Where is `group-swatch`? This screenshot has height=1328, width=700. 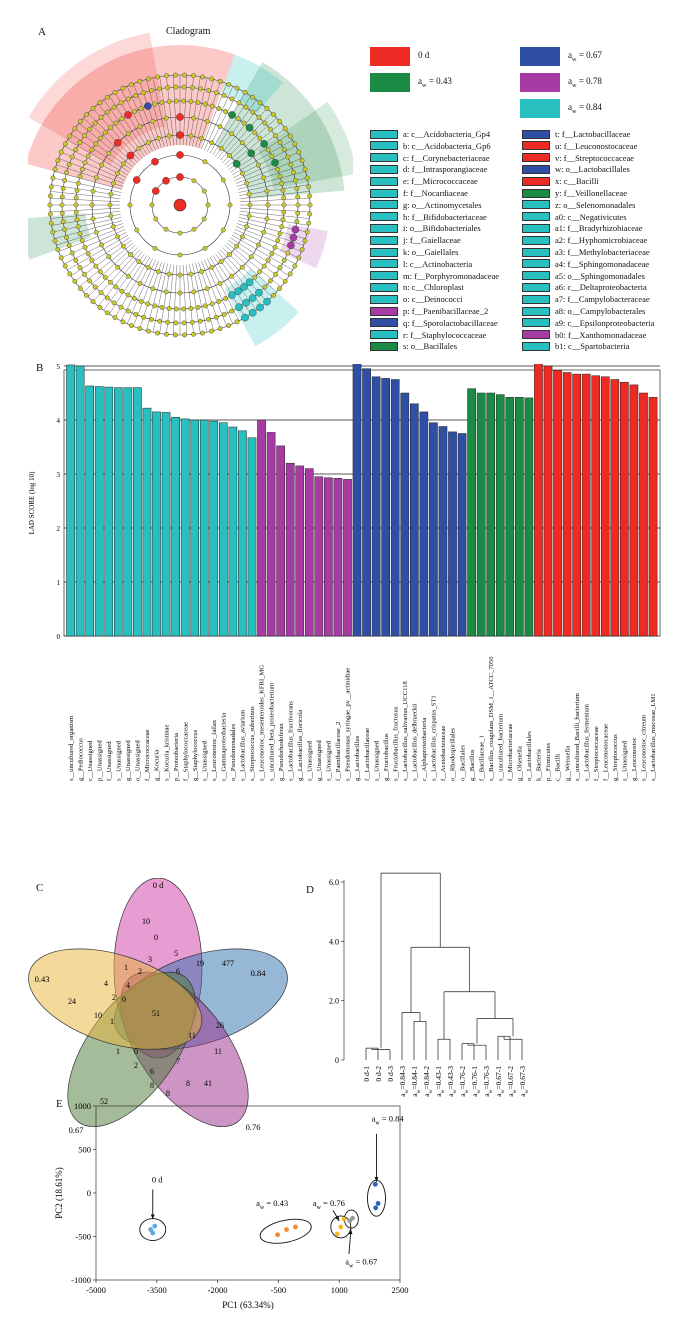
group-swatch is located at coordinates (540, 56).